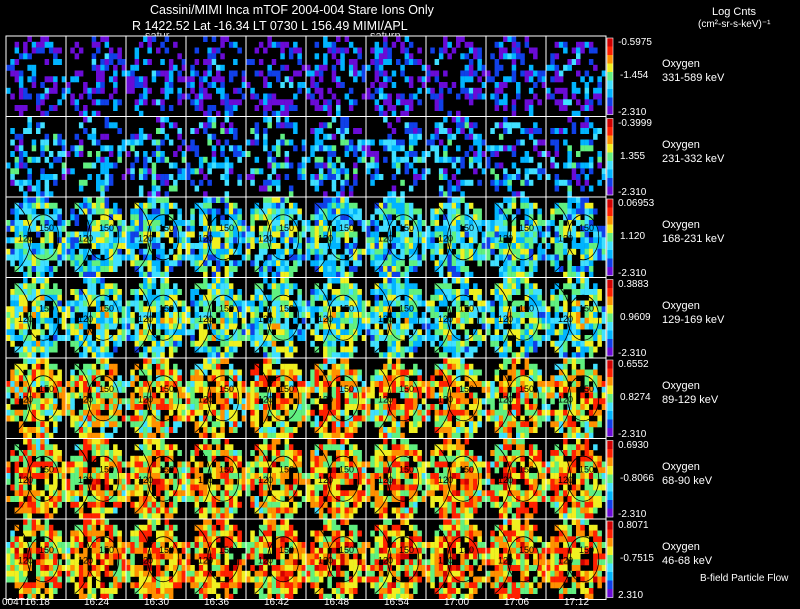 This screenshot has height=609, width=800. What do you see at coordinates (610, 157) in the screenshot?
I see `colorbar-border` at bounding box center [610, 157].